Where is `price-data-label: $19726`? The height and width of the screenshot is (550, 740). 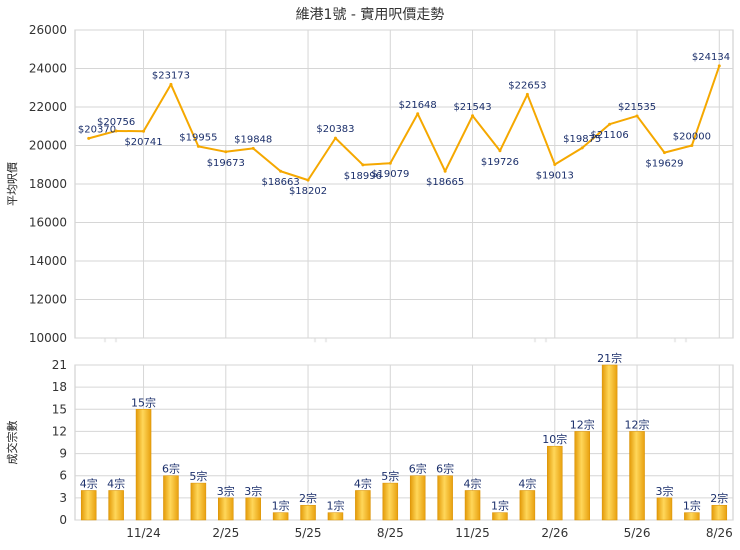
price-data-label: $19726 is located at coordinates (500, 162).